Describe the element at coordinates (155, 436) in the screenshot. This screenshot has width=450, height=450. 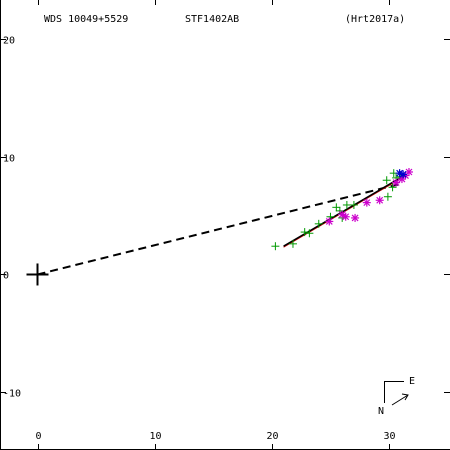
I see `x-tick-label: 10` at that location.